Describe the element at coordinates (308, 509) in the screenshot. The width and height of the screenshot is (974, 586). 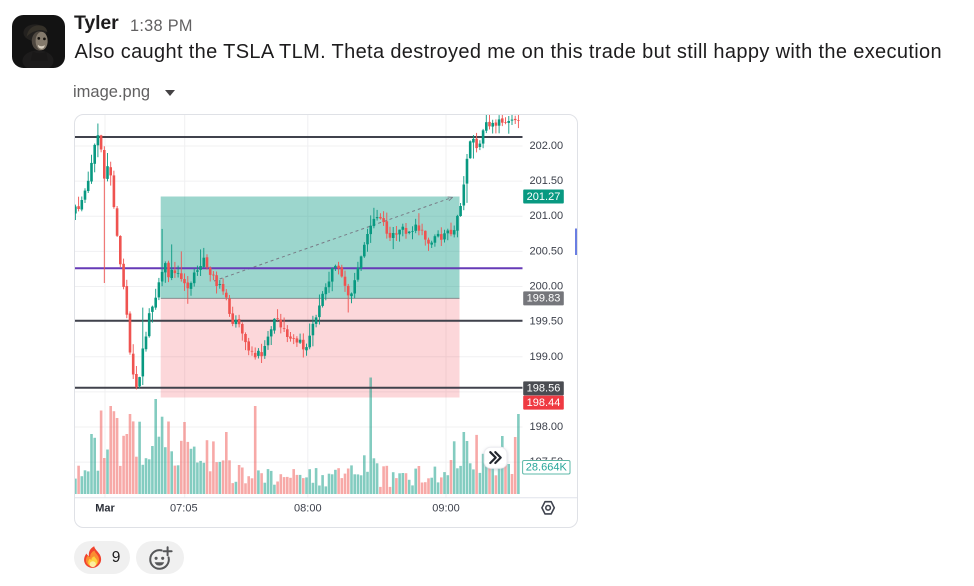
I see `svg-text: 08:00` at that location.